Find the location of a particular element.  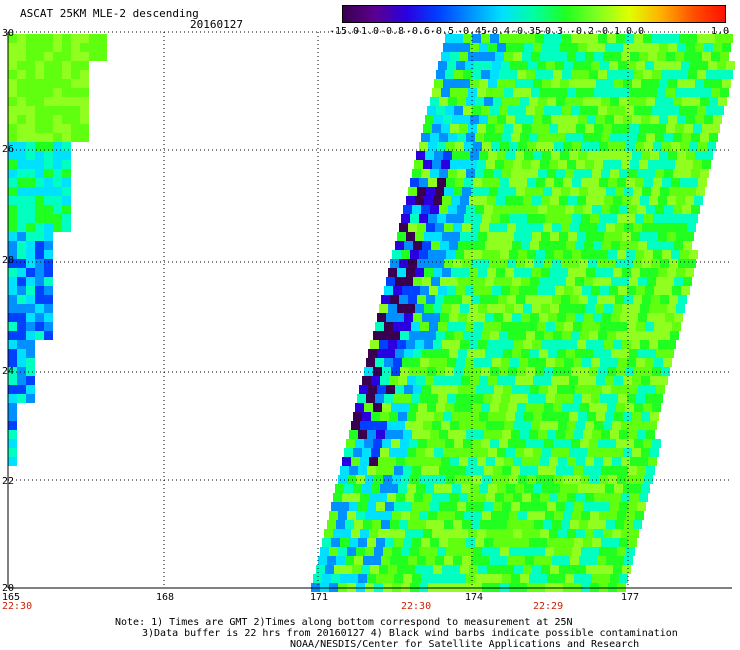

color-scale-tick-label: 0.0 is located at coordinates (635, 31).